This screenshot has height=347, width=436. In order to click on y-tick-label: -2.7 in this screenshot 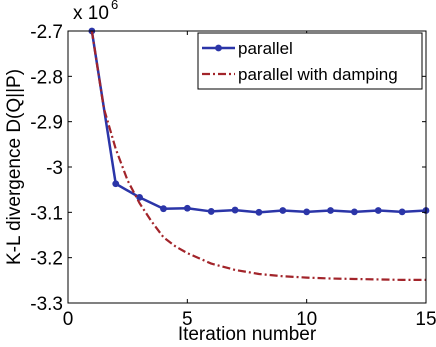, I will do `click(46, 32)`.